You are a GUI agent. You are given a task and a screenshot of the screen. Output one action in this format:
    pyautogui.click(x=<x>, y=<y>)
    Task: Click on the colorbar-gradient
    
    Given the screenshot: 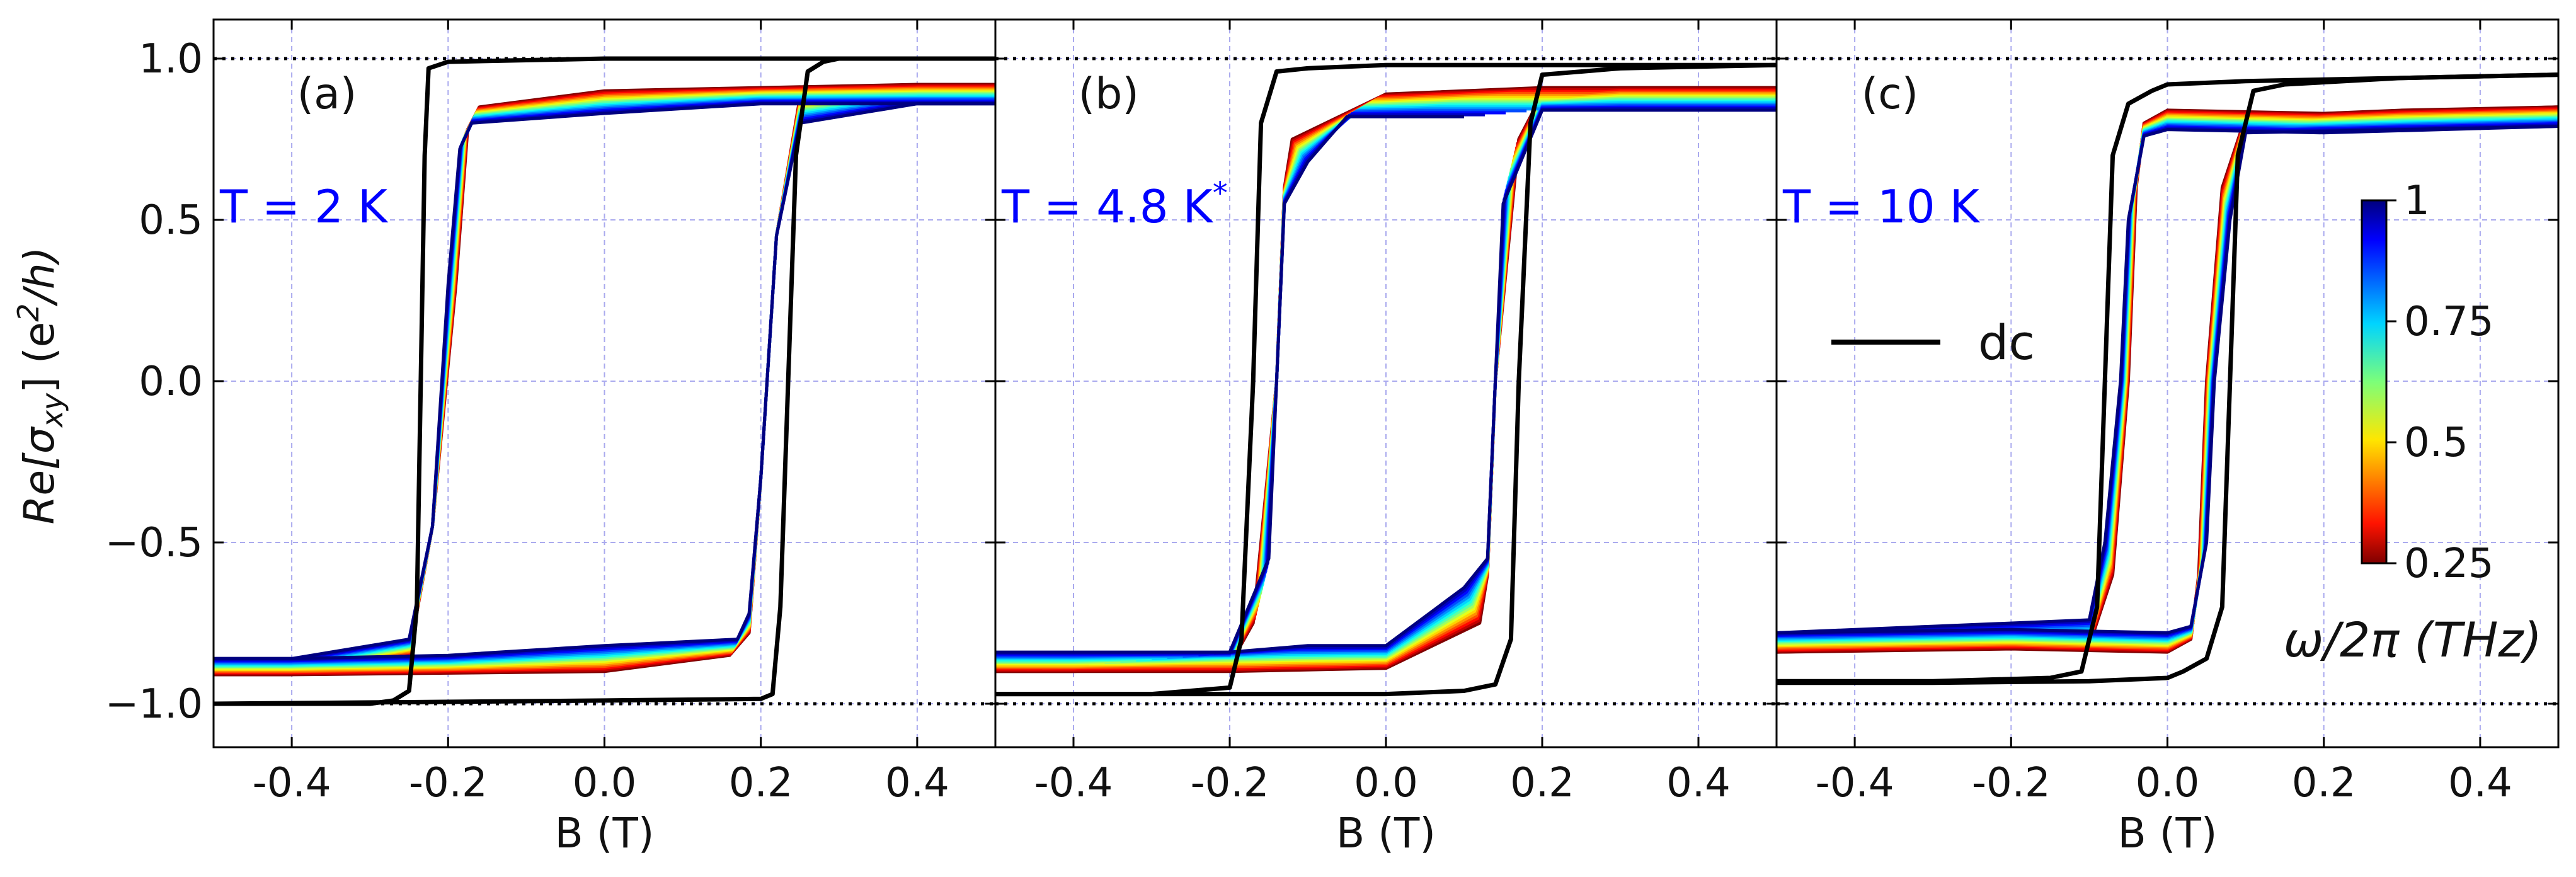 What is the action you would take?
    pyautogui.click(x=2375, y=382)
    